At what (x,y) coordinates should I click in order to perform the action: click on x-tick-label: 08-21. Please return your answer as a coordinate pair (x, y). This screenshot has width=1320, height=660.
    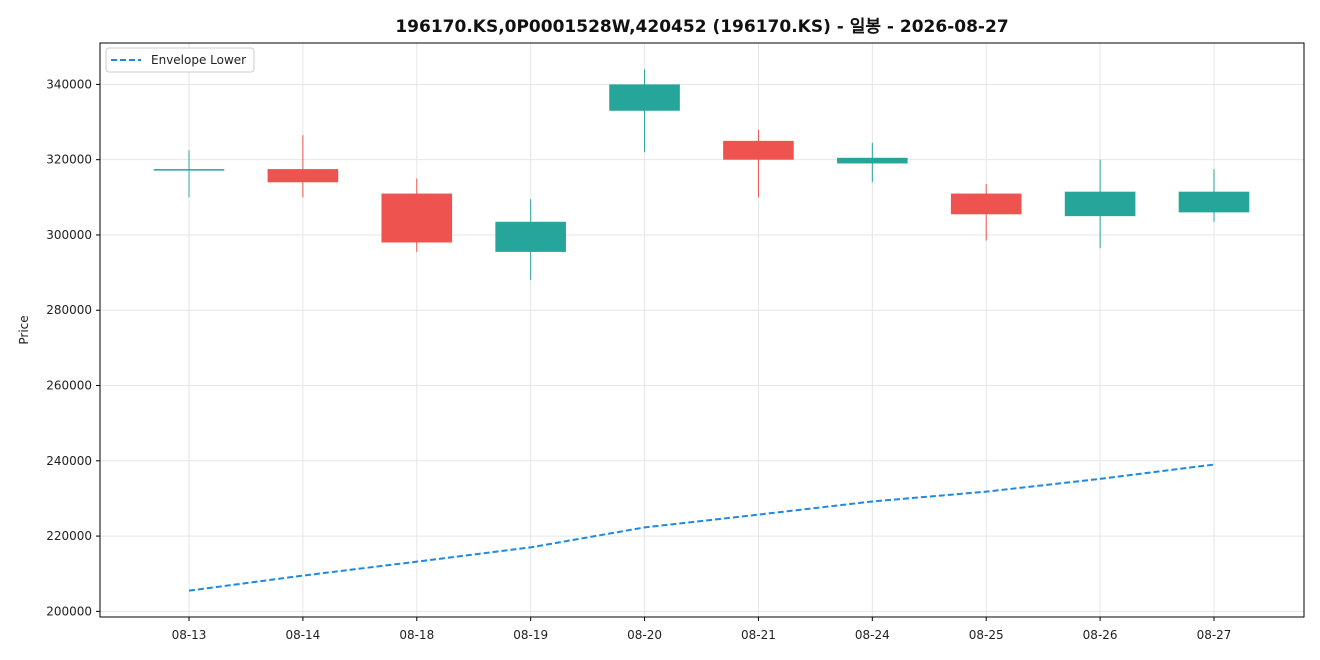
    Looking at the image, I should click on (758, 635).